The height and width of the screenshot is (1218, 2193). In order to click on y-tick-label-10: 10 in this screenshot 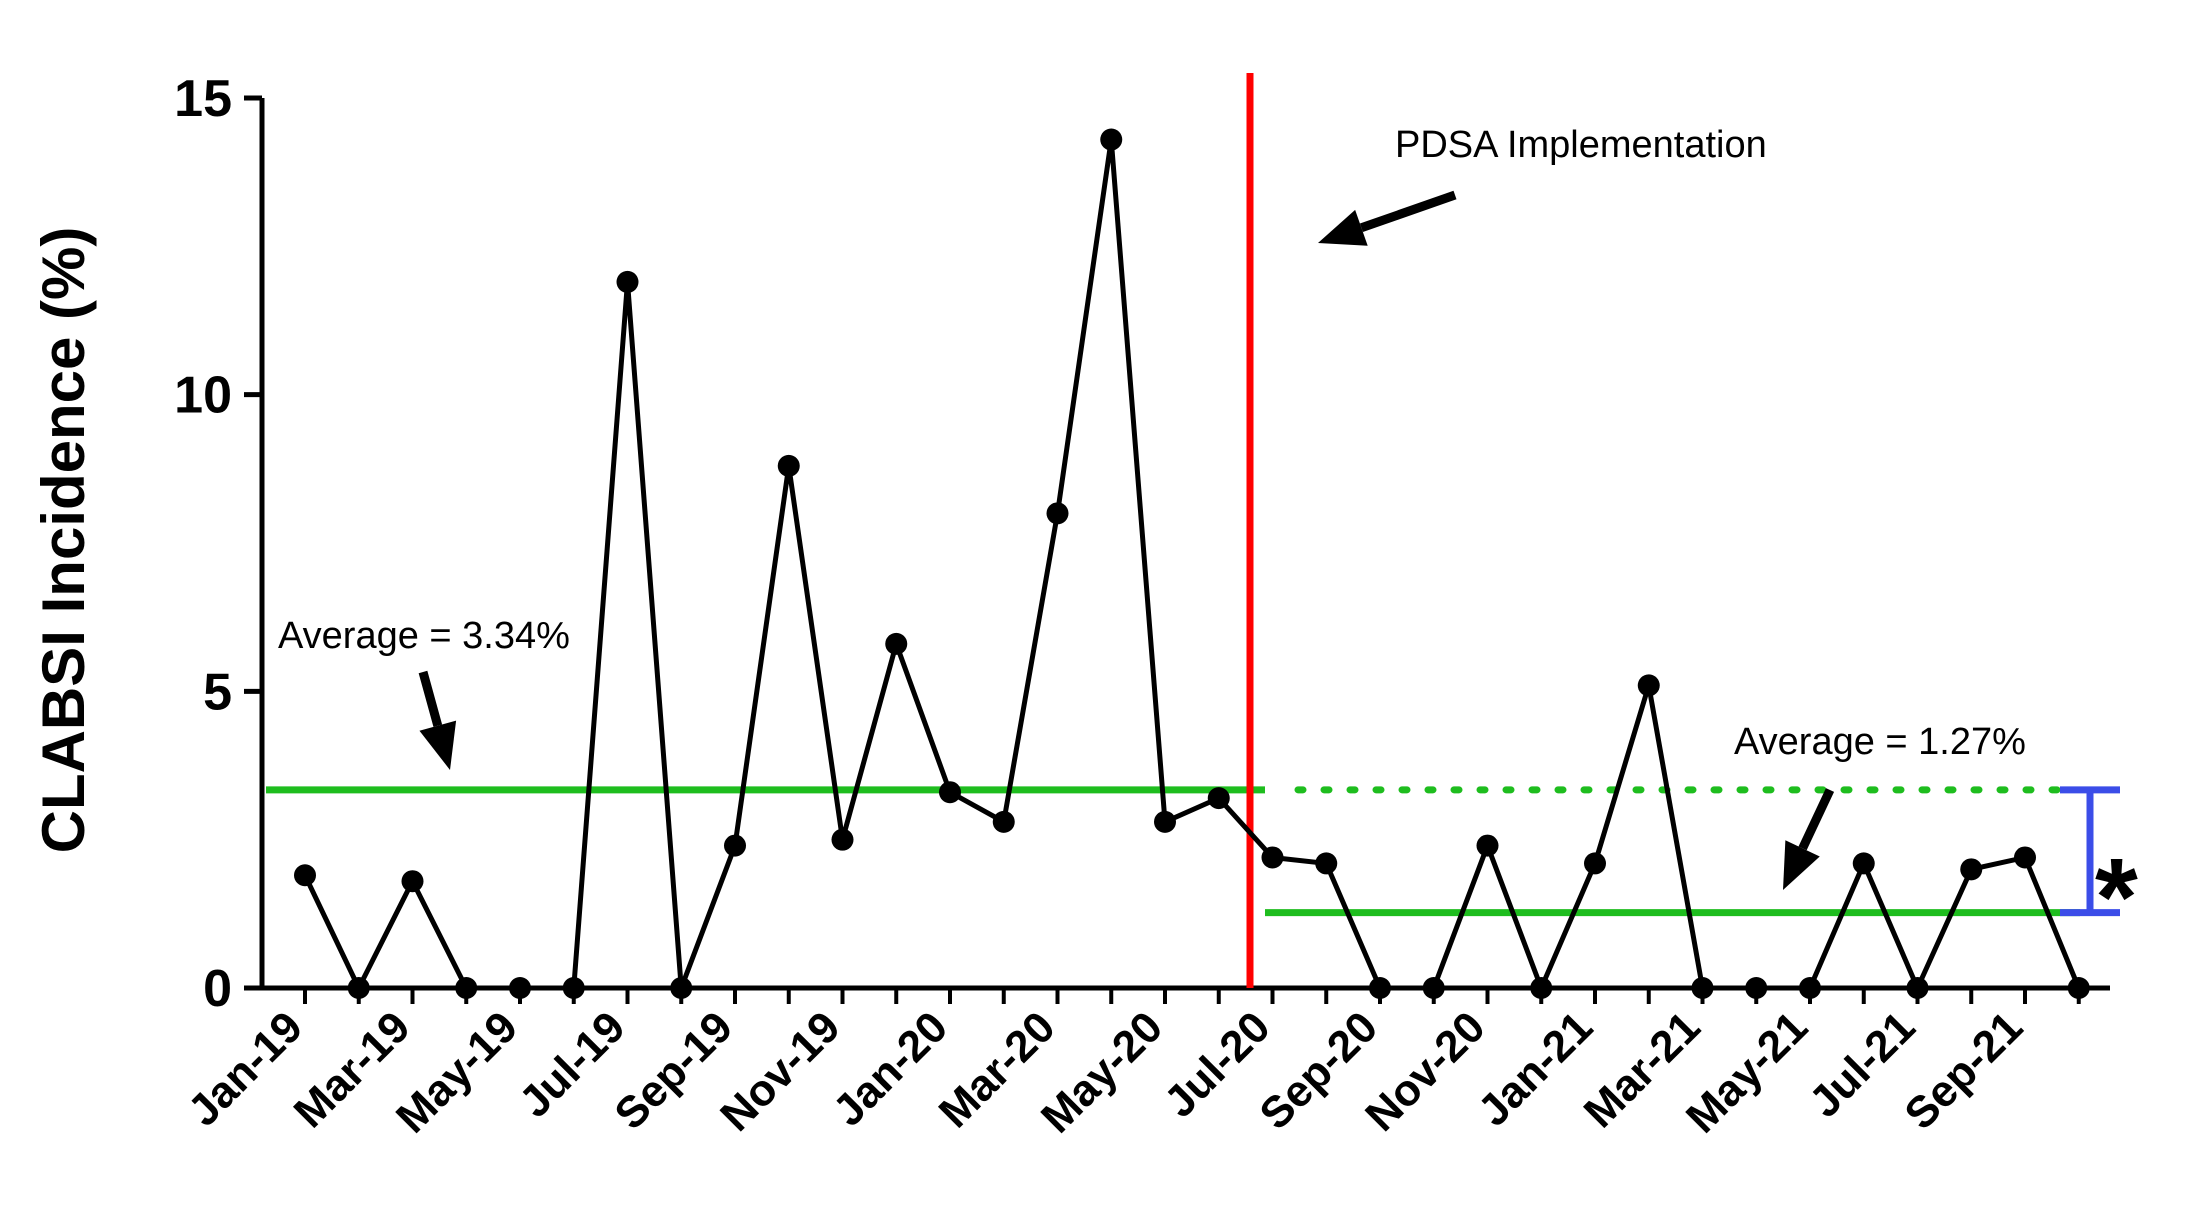, I will do `click(203, 396)`.